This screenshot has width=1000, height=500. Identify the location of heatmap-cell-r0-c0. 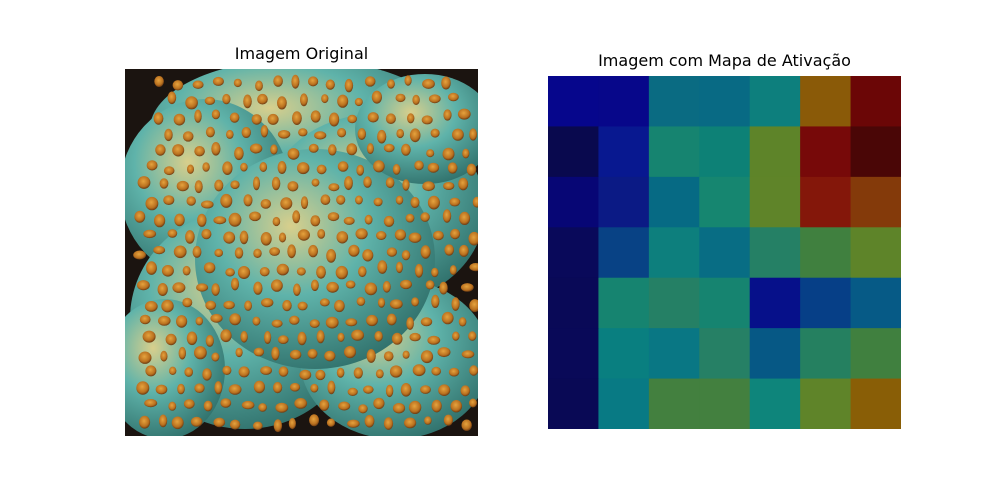
(573, 101).